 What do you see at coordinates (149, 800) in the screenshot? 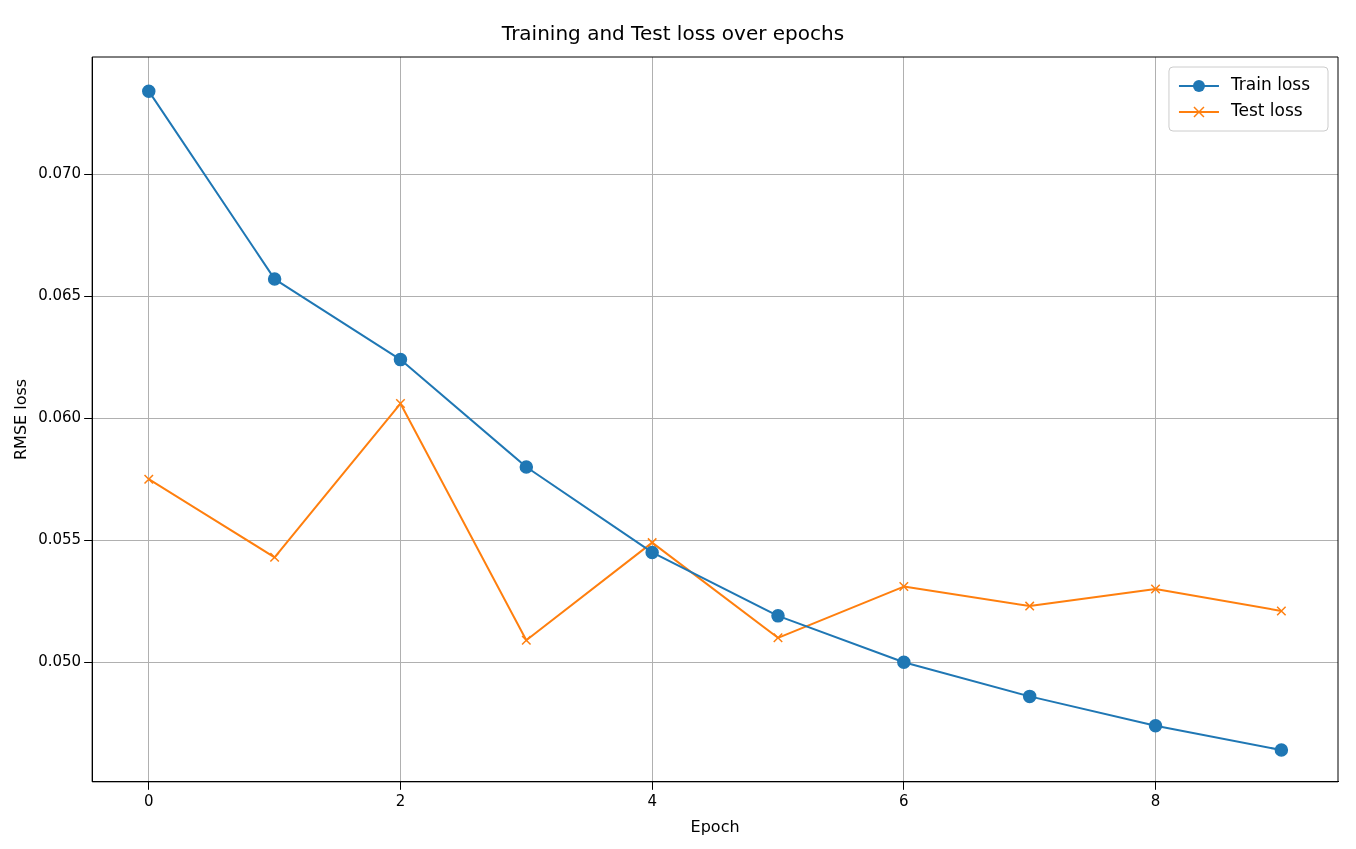
I see `x-tick-label: 0` at bounding box center [149, 800].